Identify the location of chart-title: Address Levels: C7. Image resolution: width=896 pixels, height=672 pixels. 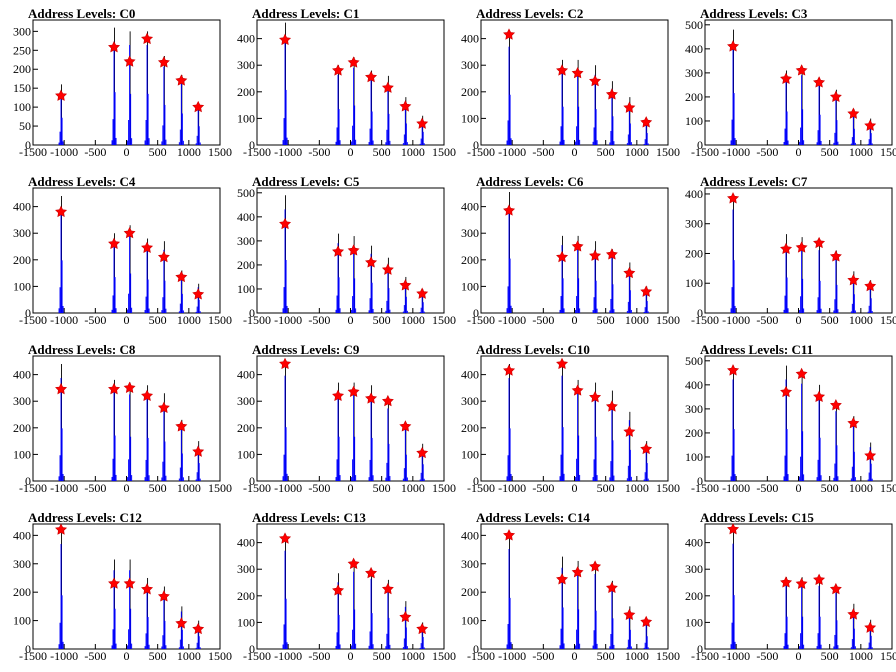
(754, 181).